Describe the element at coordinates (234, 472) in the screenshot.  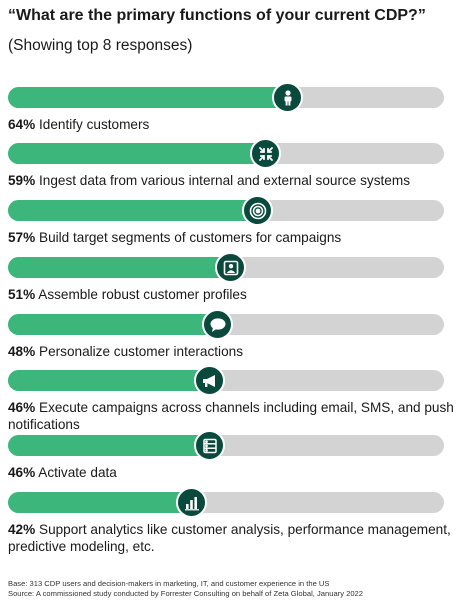
I see `bar-label: 46% Activate data` at that location.